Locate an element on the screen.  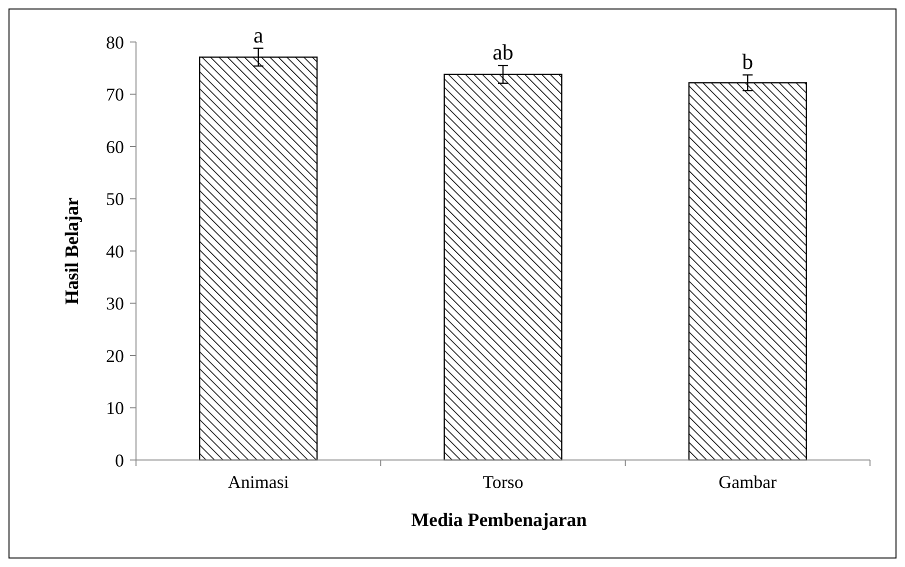
annotation: b is located at coordinates (748, 61).